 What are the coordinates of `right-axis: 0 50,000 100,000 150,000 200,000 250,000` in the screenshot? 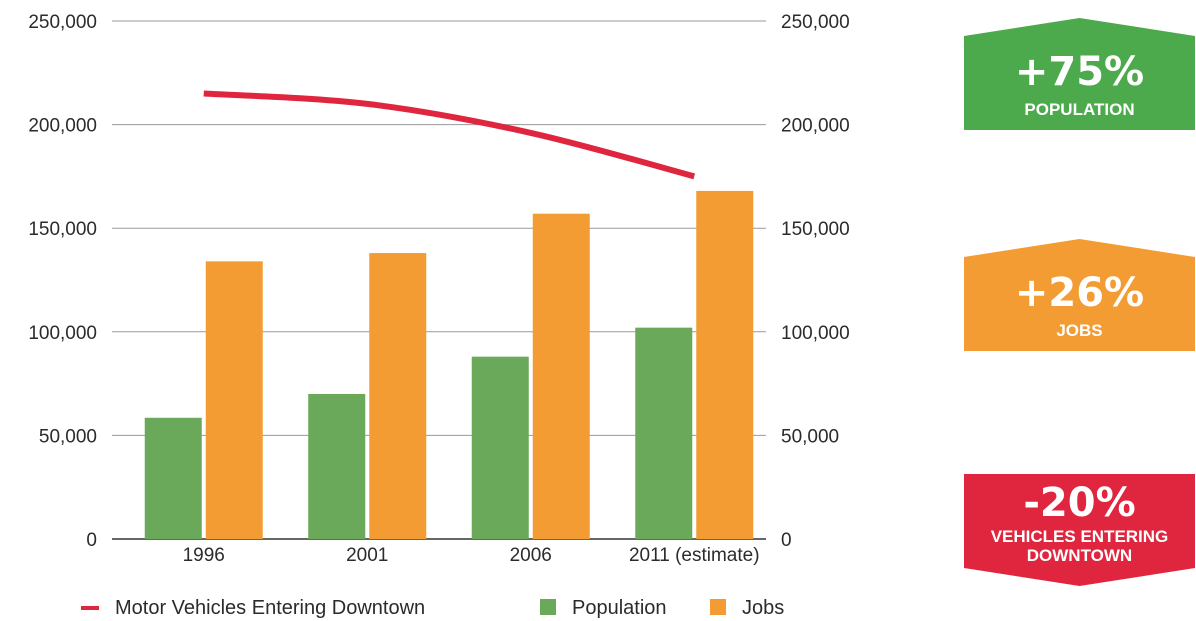 It's located at (815, 281).